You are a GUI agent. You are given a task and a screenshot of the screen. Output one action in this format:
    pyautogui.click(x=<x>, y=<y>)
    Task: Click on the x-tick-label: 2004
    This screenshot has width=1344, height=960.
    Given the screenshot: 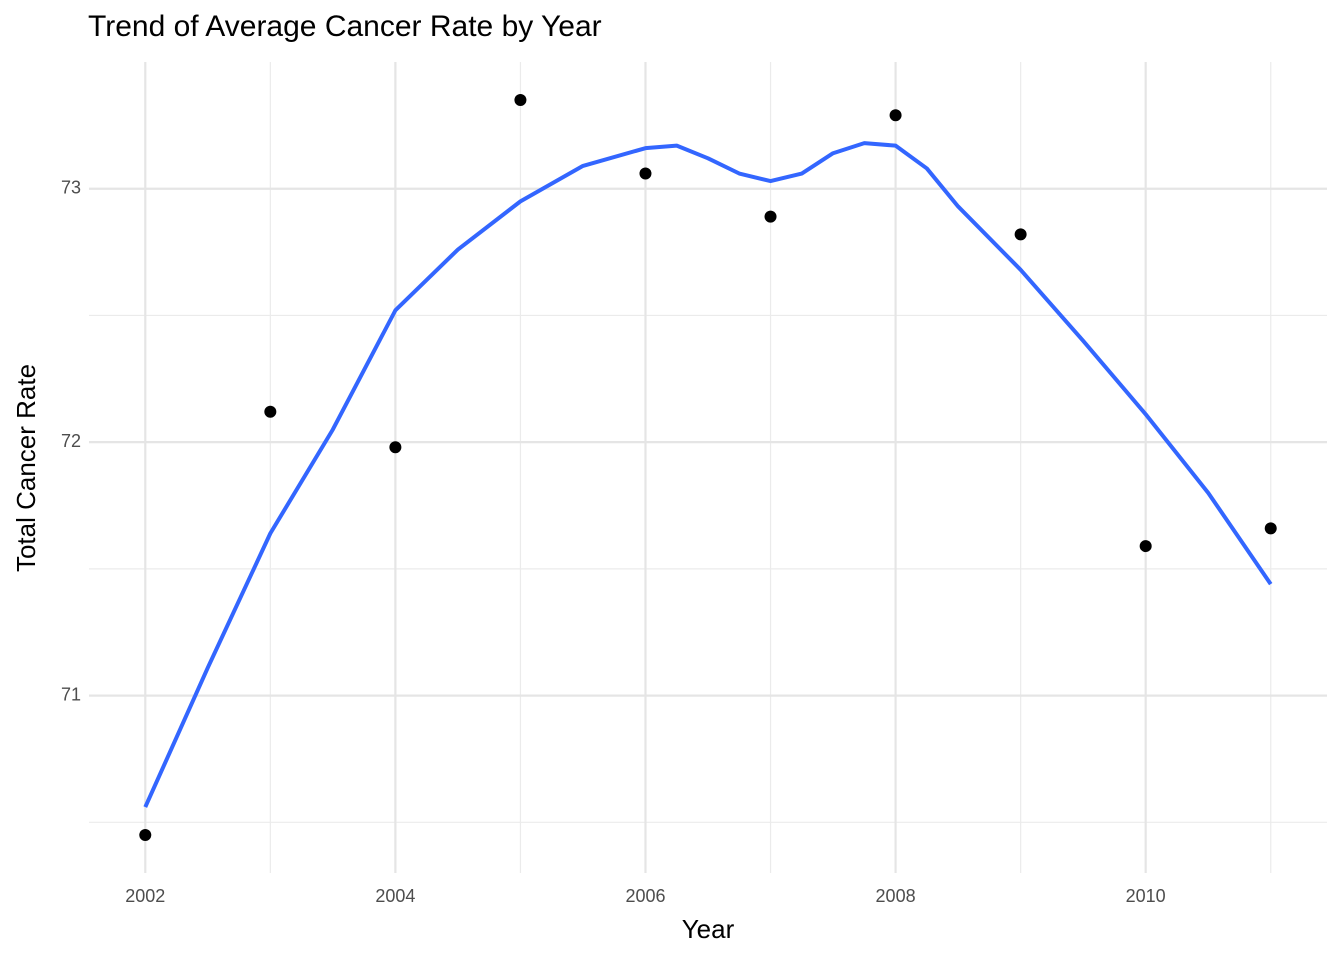 What is the action you would take?
    pyautogui.click(x=395, y=896)
    